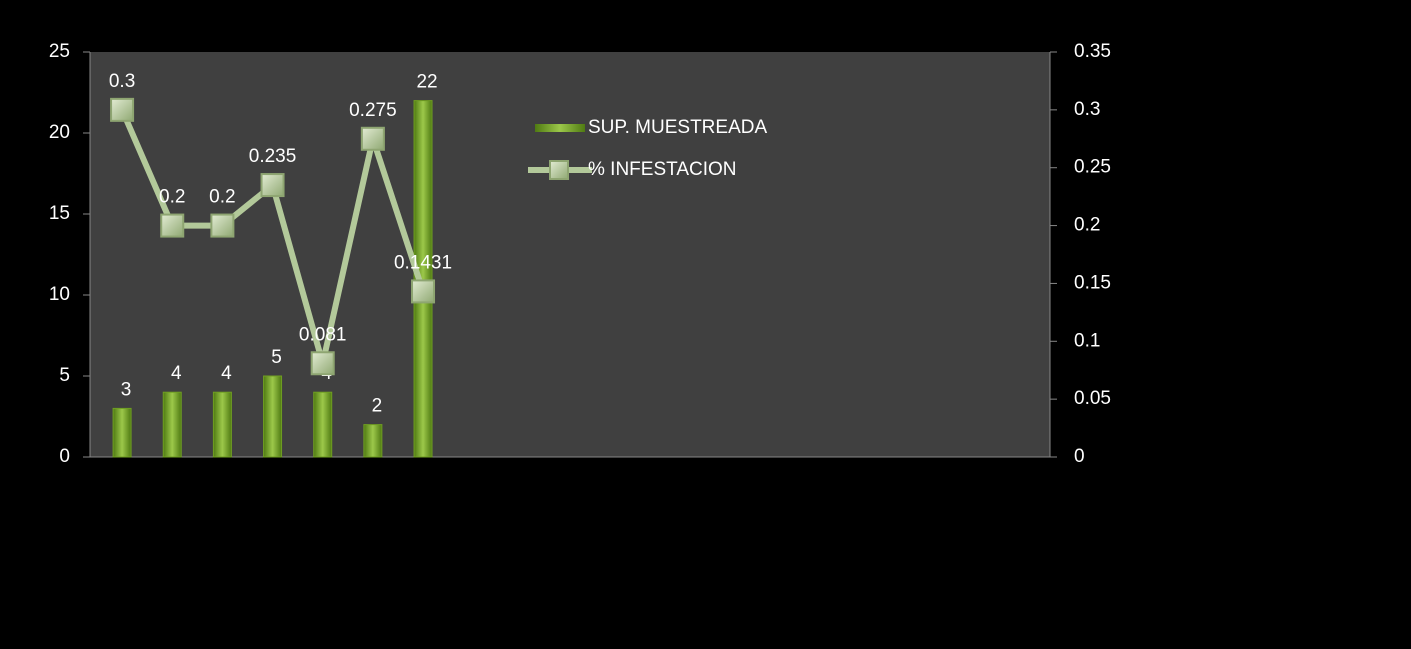 The image size is (1411, 649). Describe the element at coordinates (373, 110) in the screenshot. I see `line-value-label: 0.275` at that location.